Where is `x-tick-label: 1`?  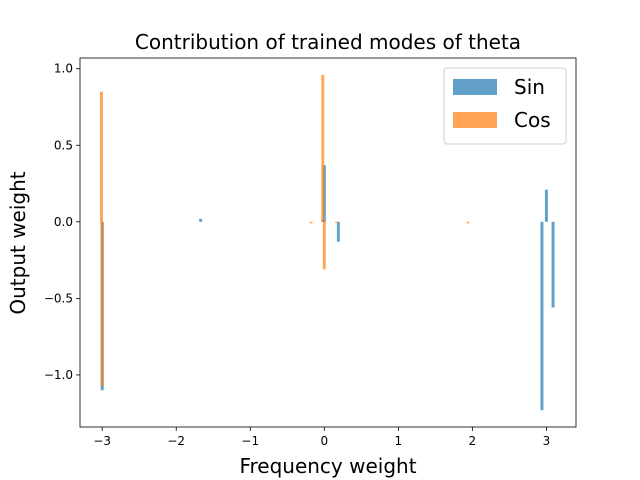
x-tick-label: 1 is located at coordinates (399, 441).